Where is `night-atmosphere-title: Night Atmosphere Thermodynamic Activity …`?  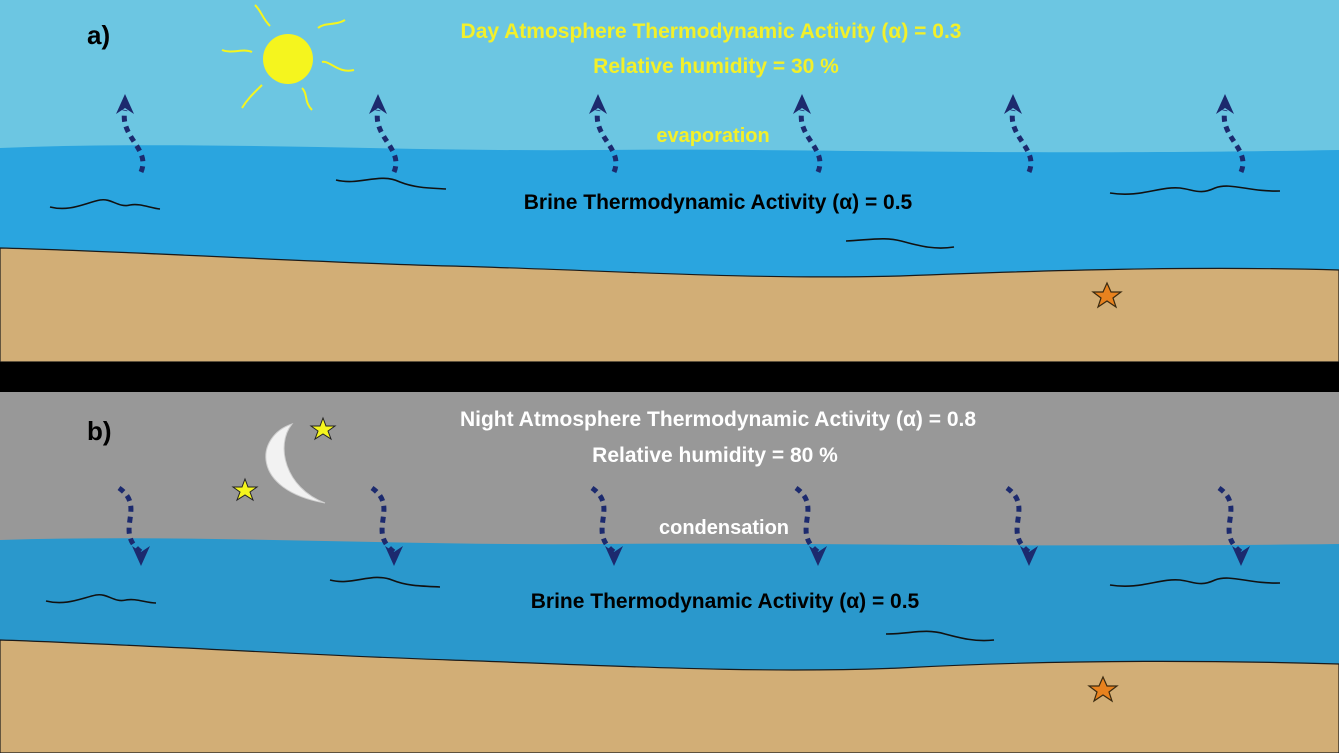
night-atmosphere-title: Night Atmosphere Thermodynamic Activity … is located at coordinates (718, 419).